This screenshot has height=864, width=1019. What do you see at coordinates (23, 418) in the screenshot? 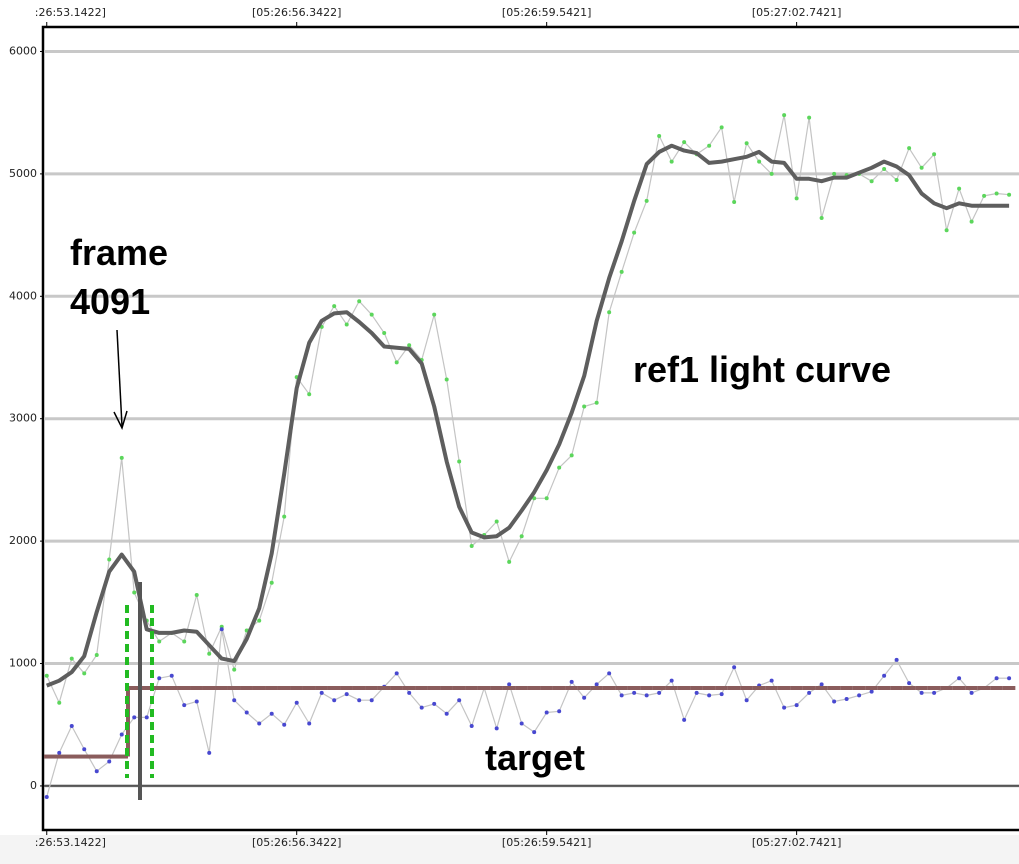
I see `y-tick-label: 3000` at bounding box center [23, 418].